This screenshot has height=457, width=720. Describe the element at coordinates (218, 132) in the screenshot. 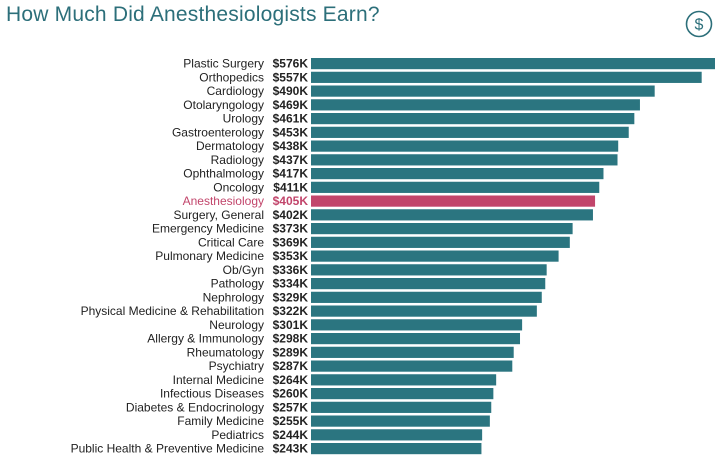

I see `category-label-gastroenterology: Gastroenterology` at that location.